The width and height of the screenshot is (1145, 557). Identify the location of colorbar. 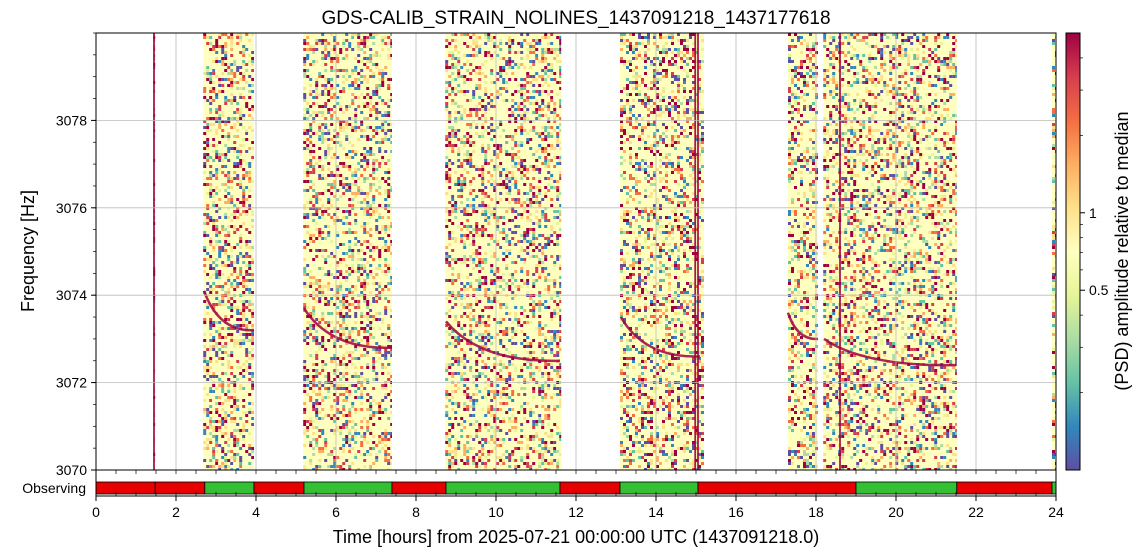
(1073, 251).